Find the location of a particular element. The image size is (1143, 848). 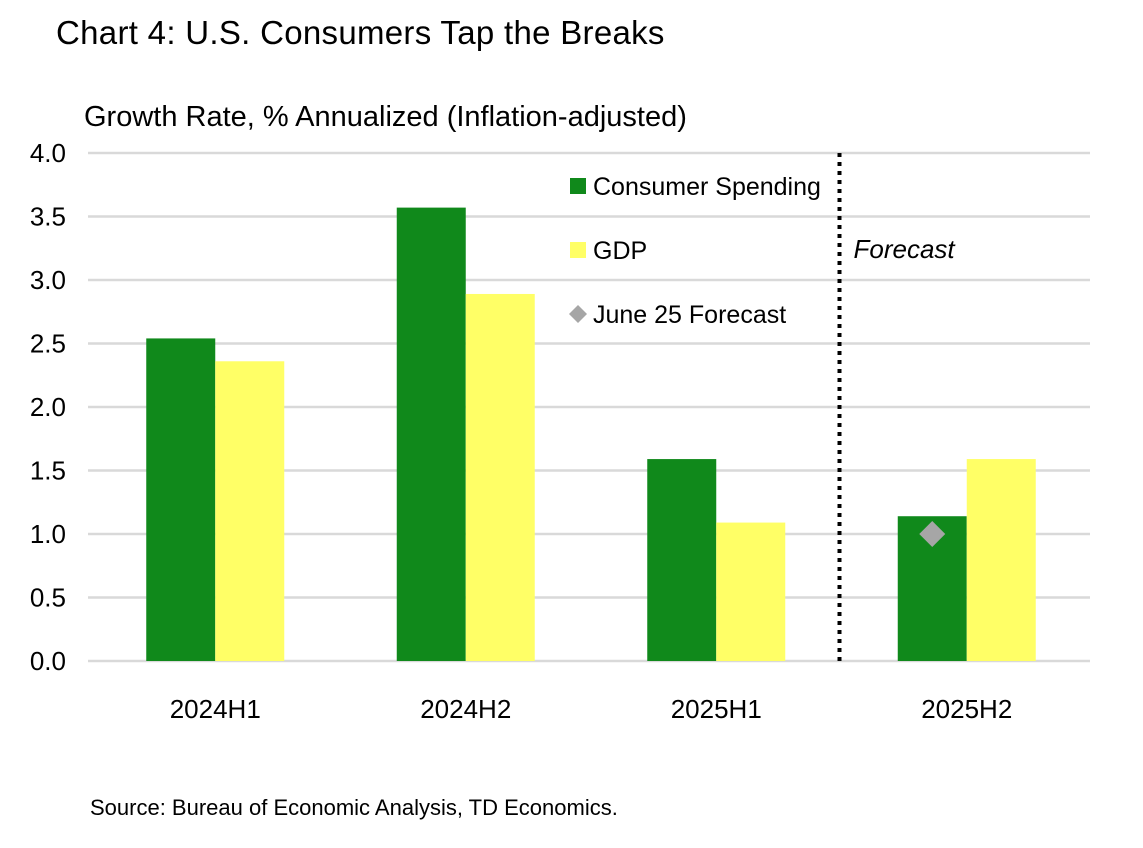

x-tick-label: 2025H1 is located at coordinates (716, 709).